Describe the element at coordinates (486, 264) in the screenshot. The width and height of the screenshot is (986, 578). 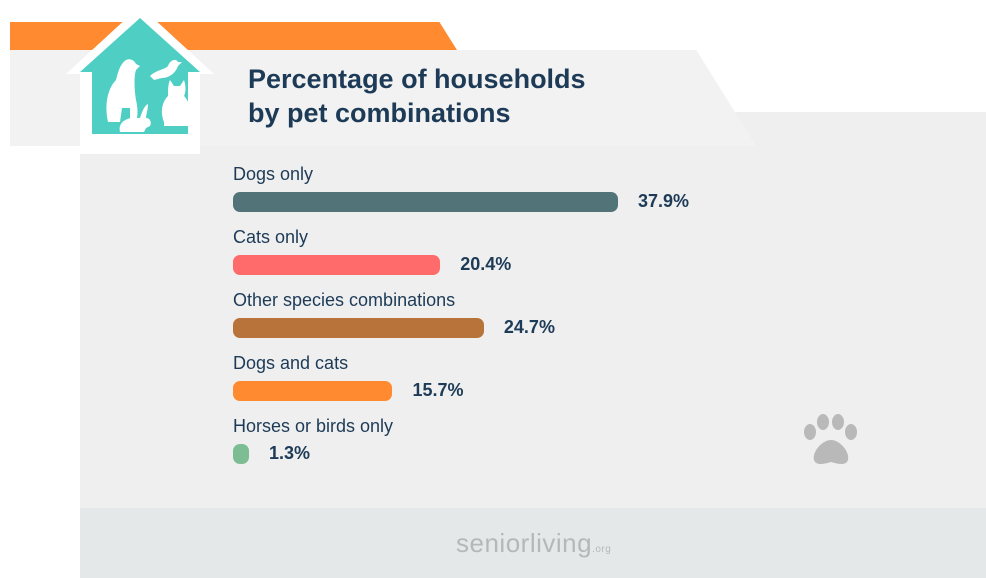
I see `value-label: 20.4%` at that location.